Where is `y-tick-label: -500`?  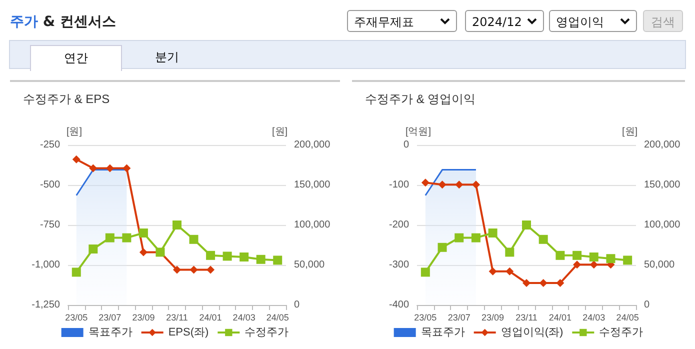
y-tick-label: -500 is located at coordinates (50, 185).